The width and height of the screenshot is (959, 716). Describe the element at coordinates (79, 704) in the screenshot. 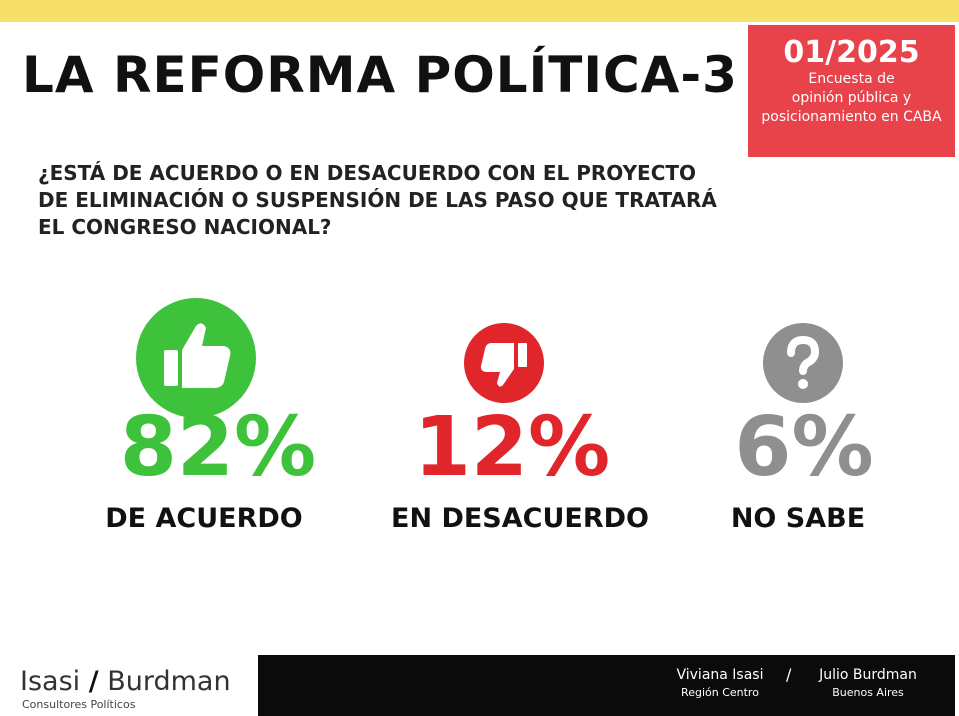

I see `logo-subtitle: Consultores Políticos` at that location.